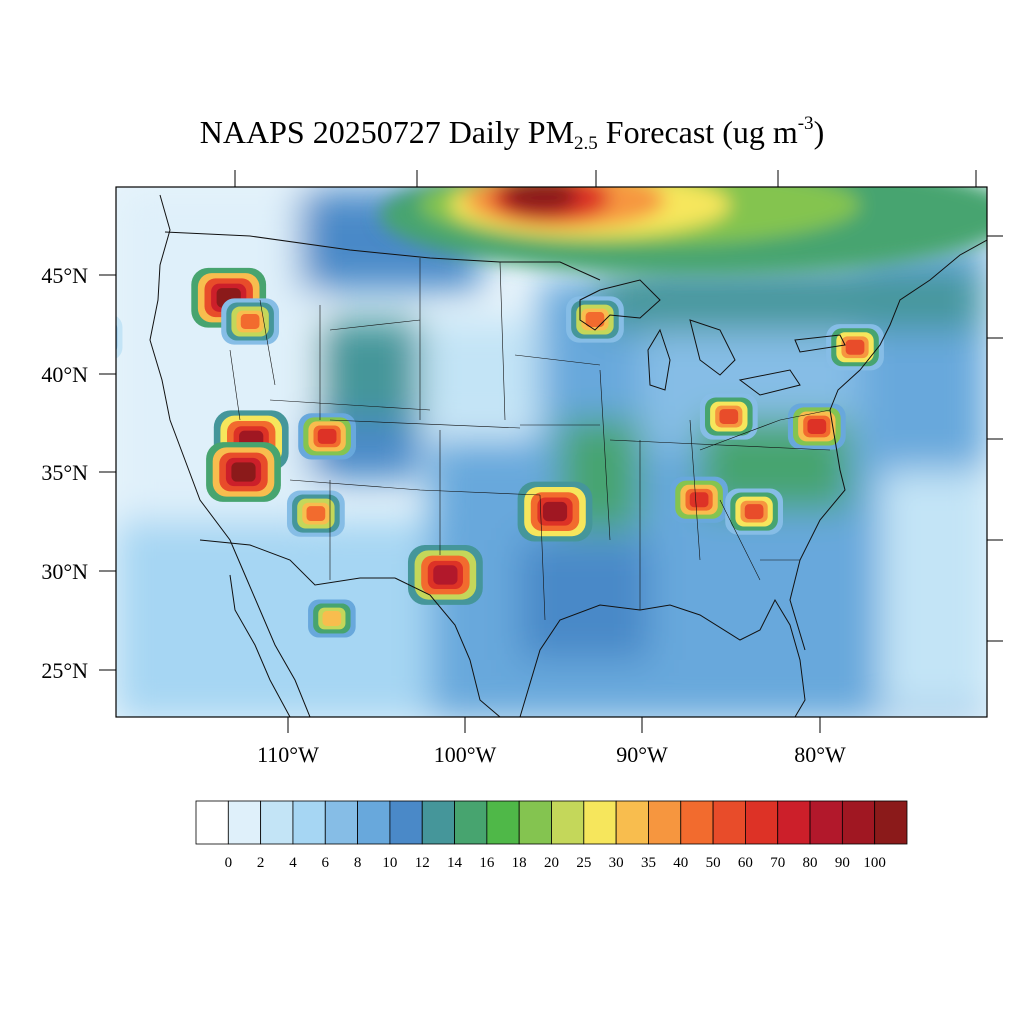  What do you see at coordinates (586, 143) in the screenshot?
I see `title-subscript: 2.5` at bounding box center [586, 143].